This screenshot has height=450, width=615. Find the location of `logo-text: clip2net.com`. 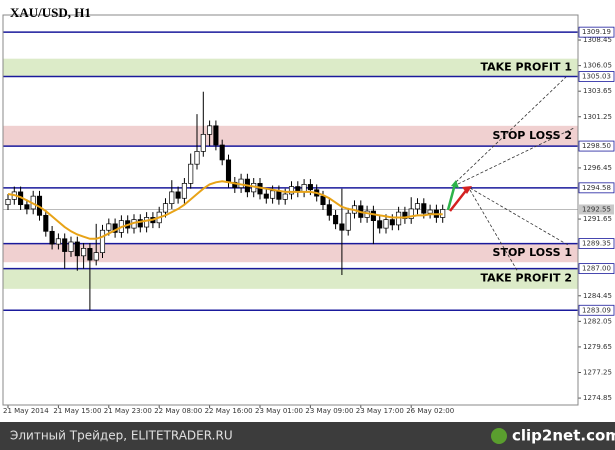

logo-text: clip2net.com is located at coordinates (563, 436).